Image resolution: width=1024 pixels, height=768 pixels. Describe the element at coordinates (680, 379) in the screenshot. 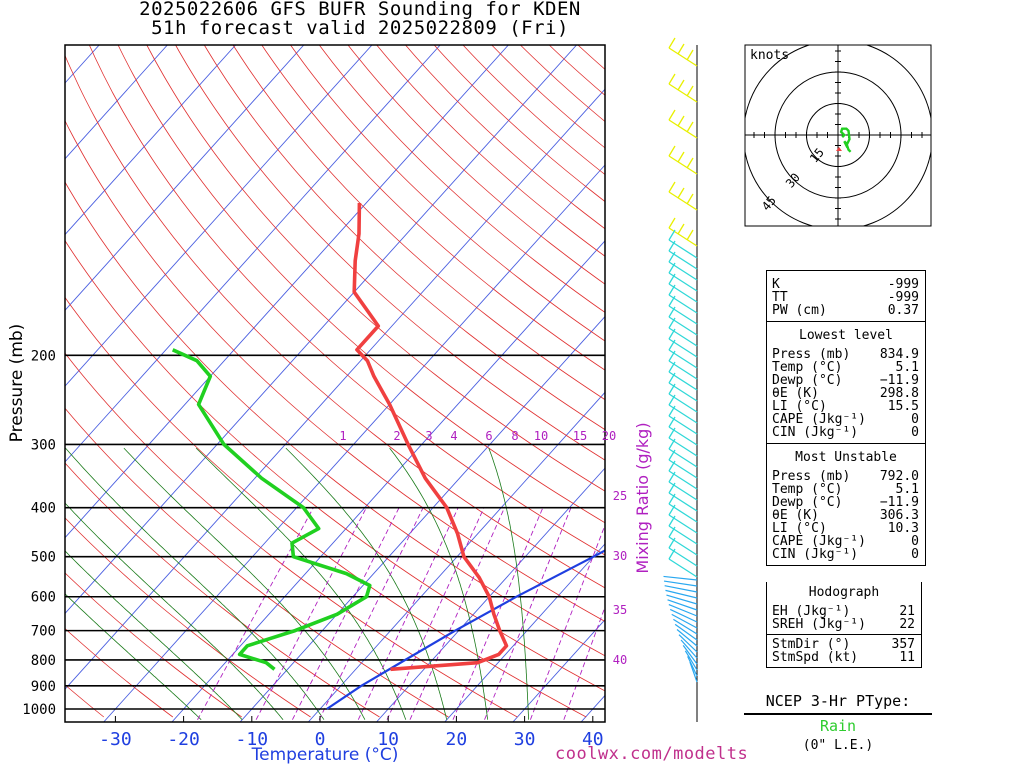

I see `wind-barbs` at that location.